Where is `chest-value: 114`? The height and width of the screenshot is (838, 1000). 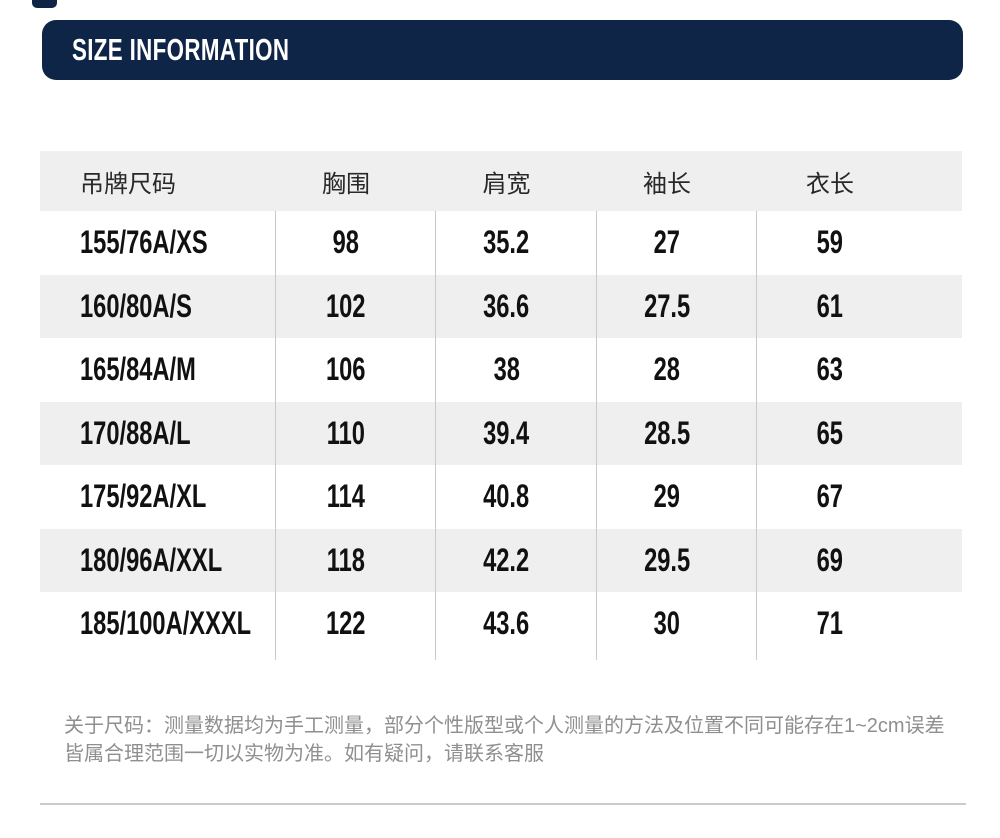
chest-value: 114 is located at coordinates (346, 496).